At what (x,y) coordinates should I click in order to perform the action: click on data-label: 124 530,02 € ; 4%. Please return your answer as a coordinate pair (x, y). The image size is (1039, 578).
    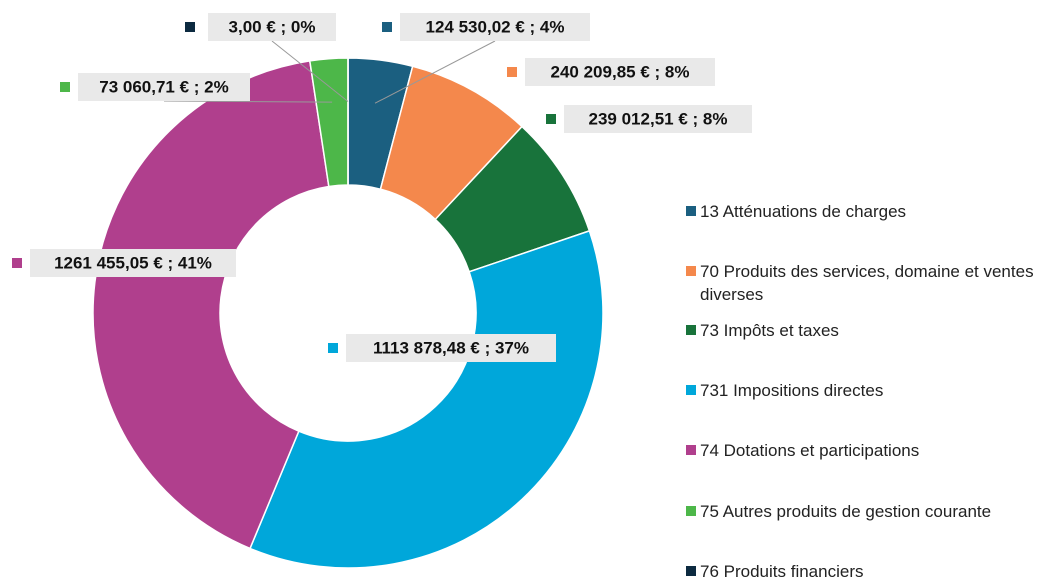
    Looking at the image, I should click on (495, 26).